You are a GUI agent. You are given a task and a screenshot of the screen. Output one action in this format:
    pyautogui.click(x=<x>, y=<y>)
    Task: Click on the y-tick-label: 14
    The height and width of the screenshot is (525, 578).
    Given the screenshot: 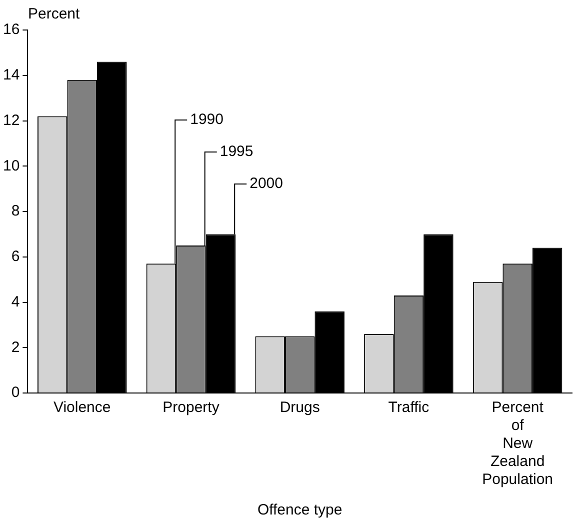 What is the action you would take?
    pyautogui.click(x=11, y=75)
    